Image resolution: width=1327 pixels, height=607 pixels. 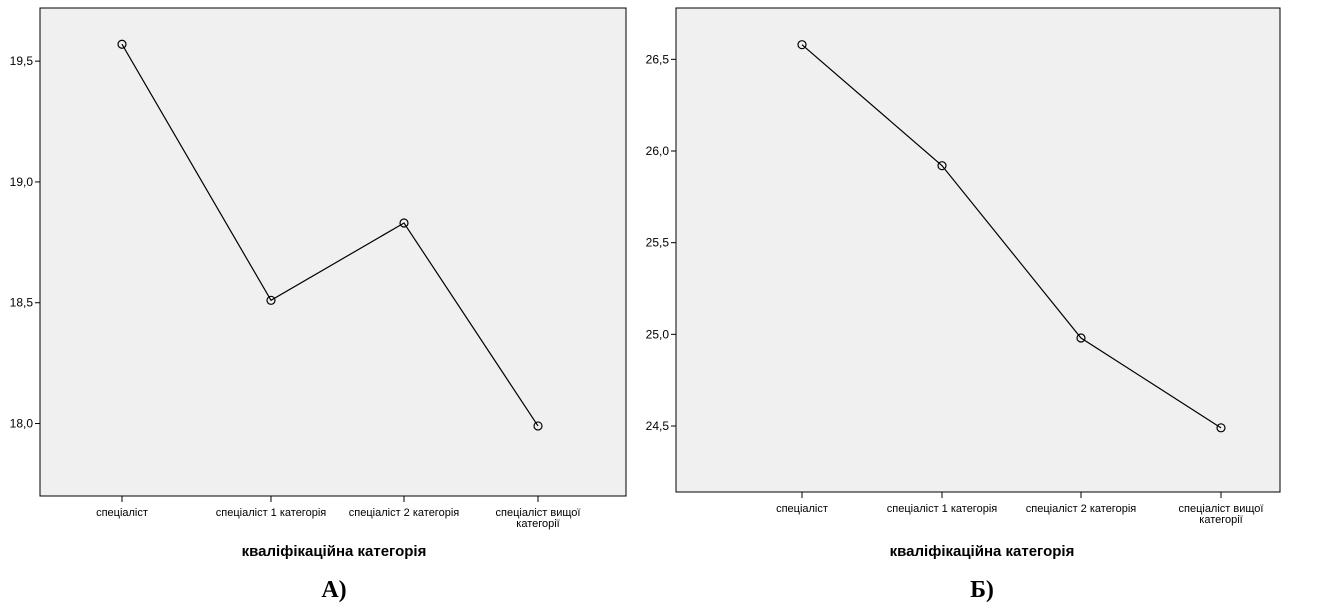 I want to click on chart-a-x-tick-label: спеціаліст вищої категорії, so click(x=538, y=518).